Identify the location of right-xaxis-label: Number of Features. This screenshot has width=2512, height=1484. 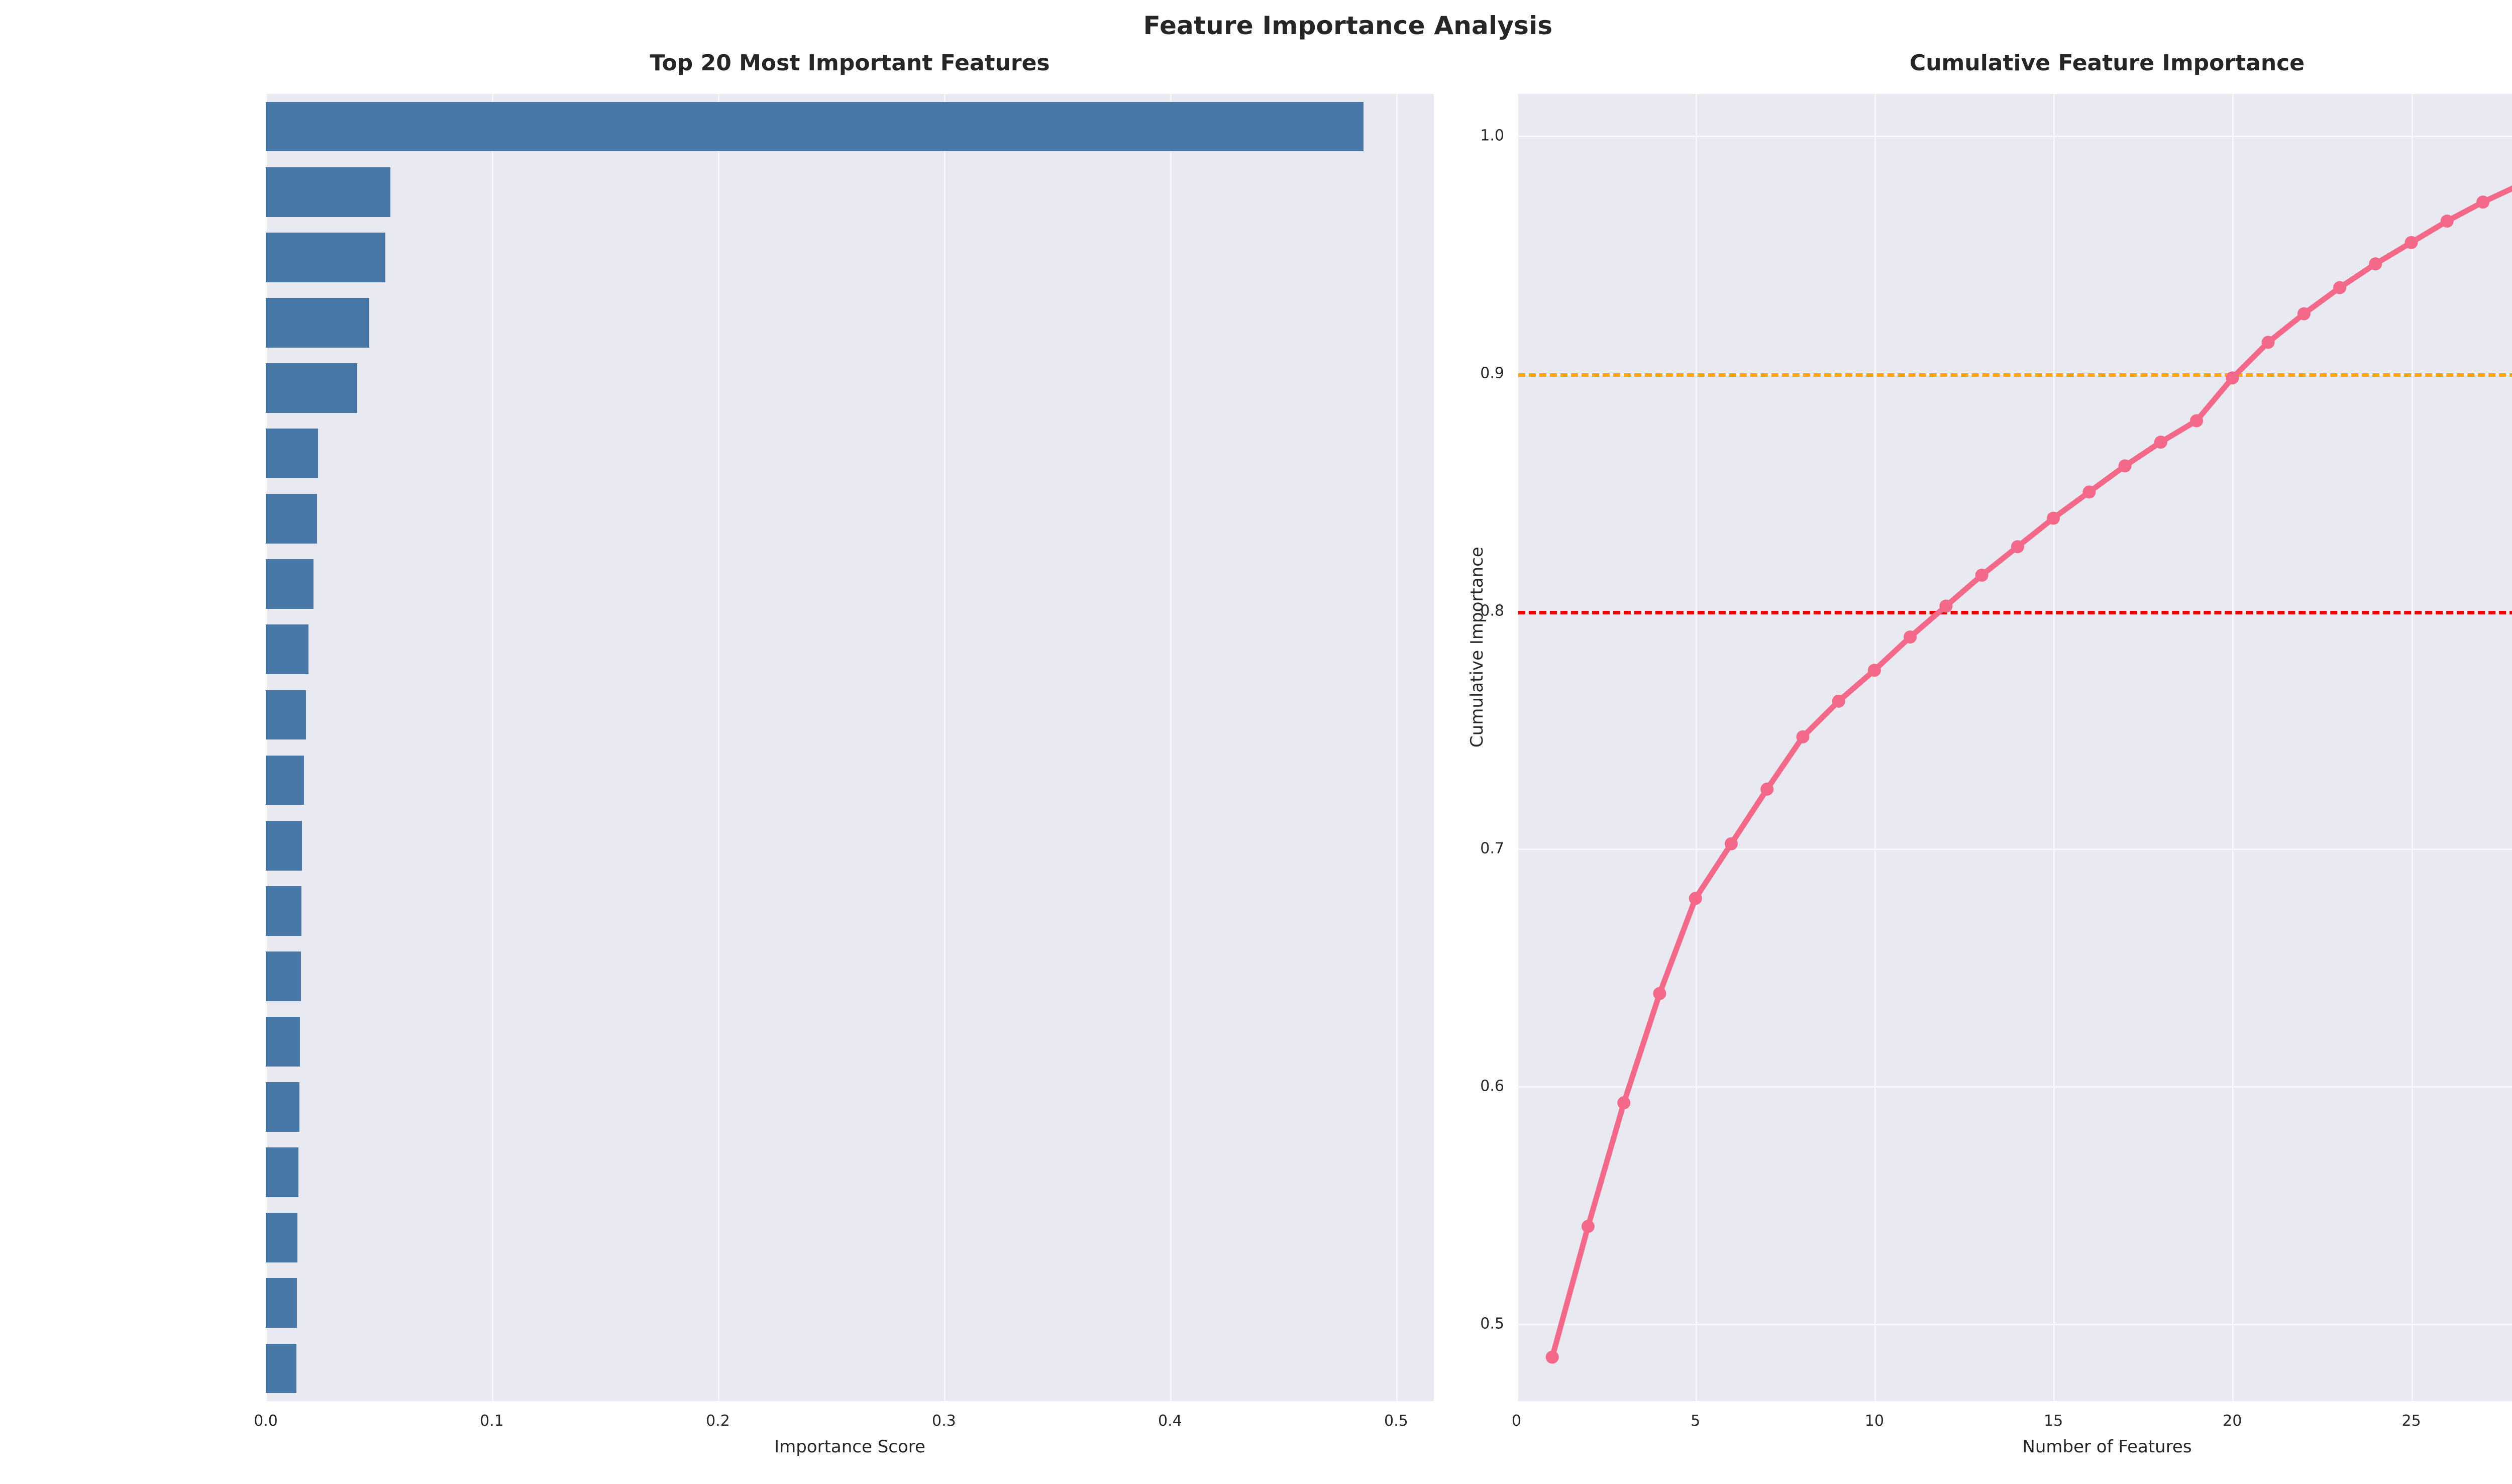
(2107, 1447).